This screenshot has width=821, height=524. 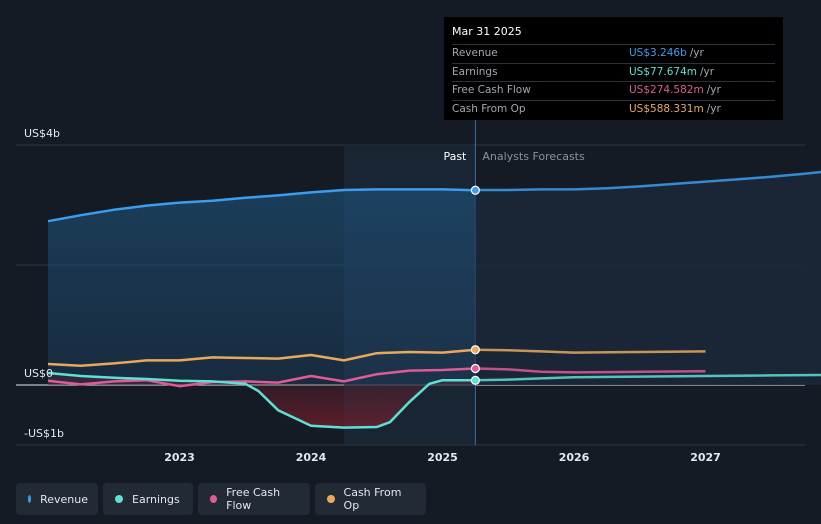 I want to click on free-cash-flow-line, so click(x=261, y=377).